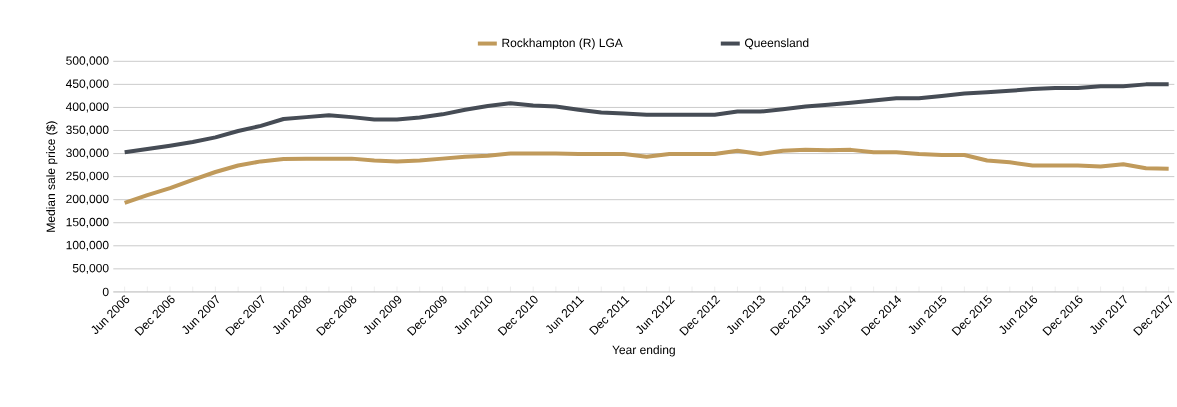 This screenshot has height=407, width=1177. What do you see at coordinates (643, 351) in the screenshot?
I see `x-axis-title: Year ending` at bounding box center [643, 351].